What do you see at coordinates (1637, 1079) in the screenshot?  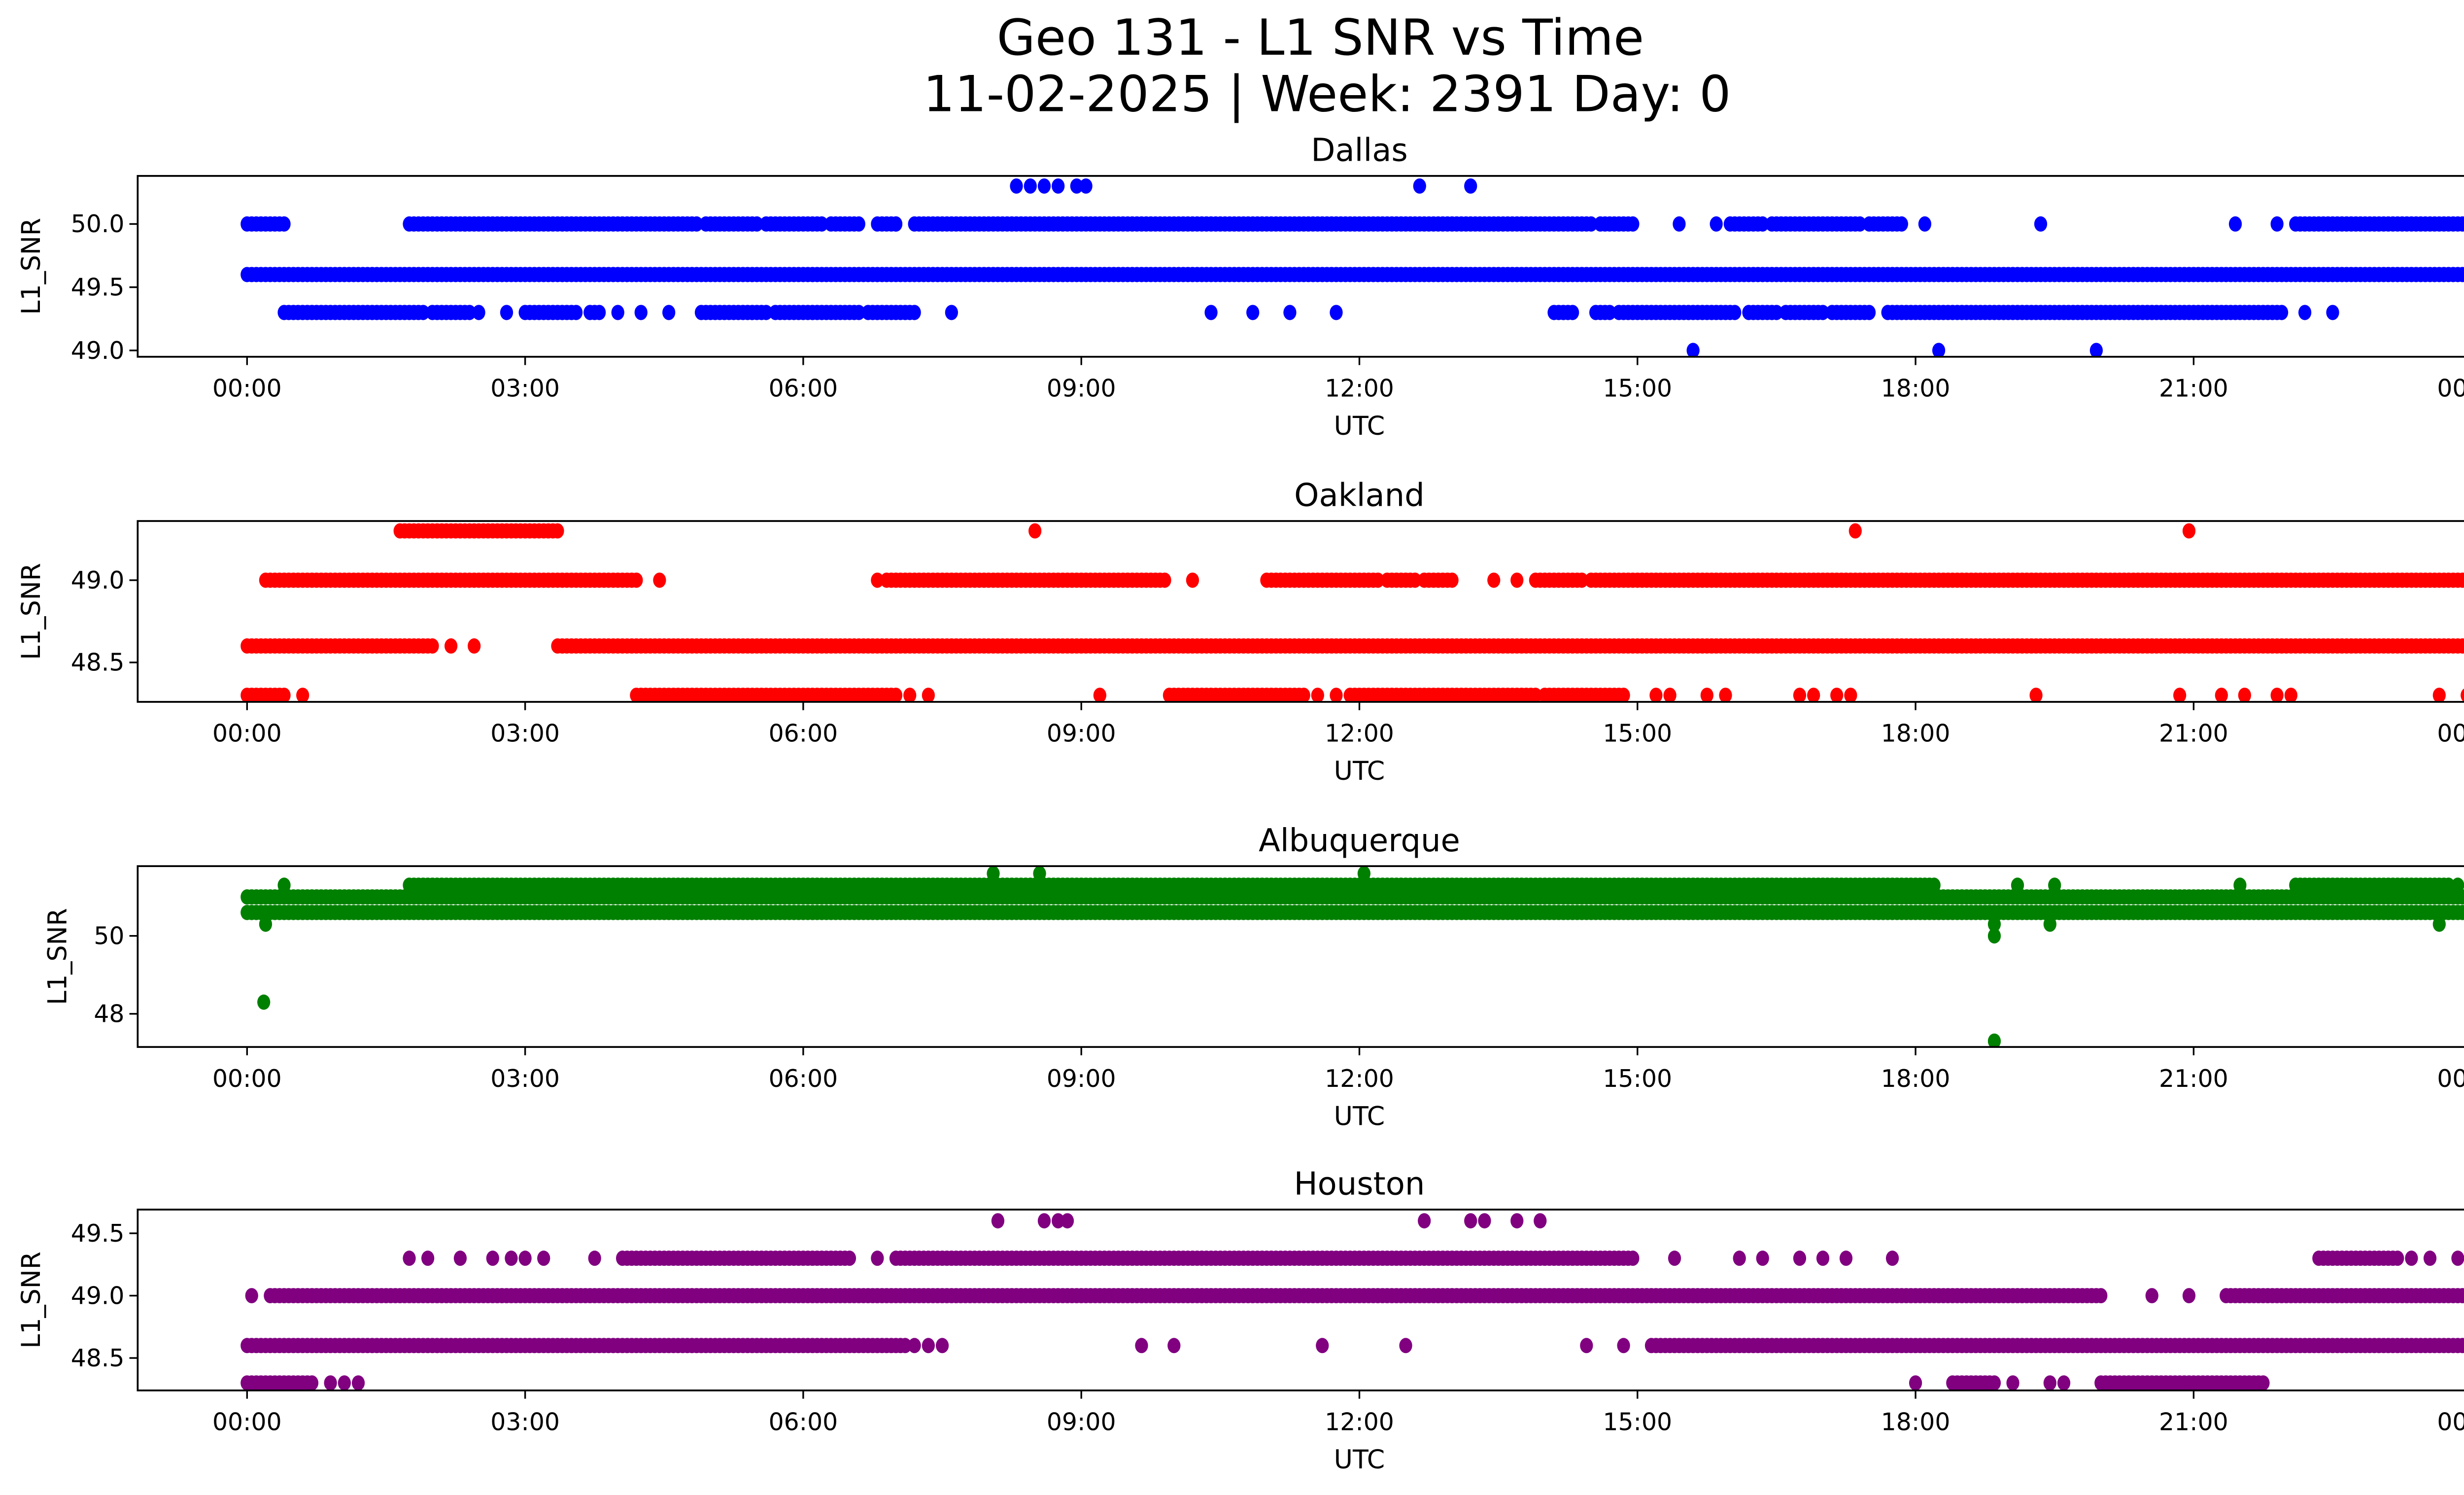 I see `x-tick-label: 15:00` at bounding box center [1637, 1079].